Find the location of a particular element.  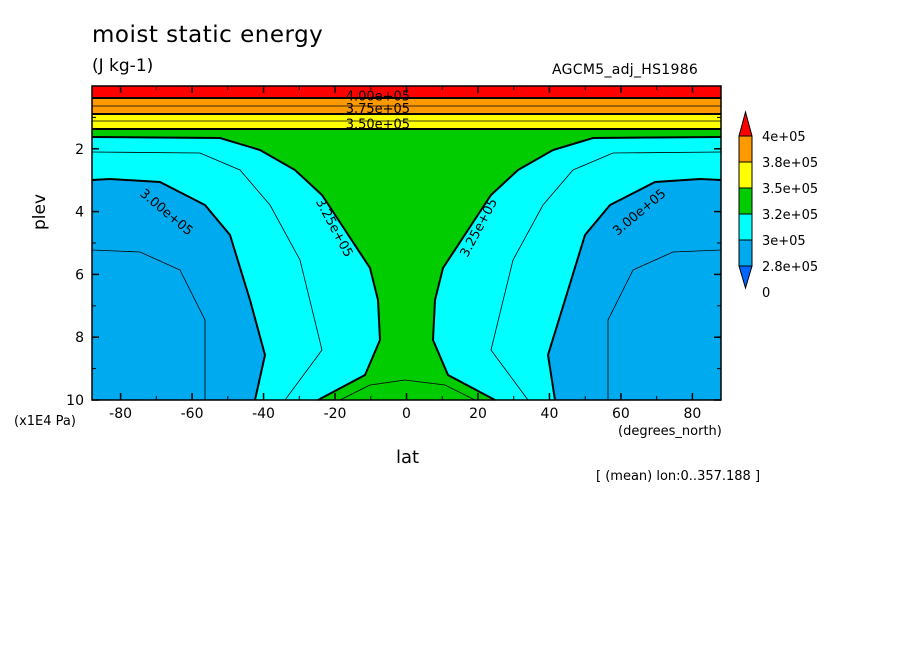

contour-line-thin-bottom is located at coordinates (407, 390).